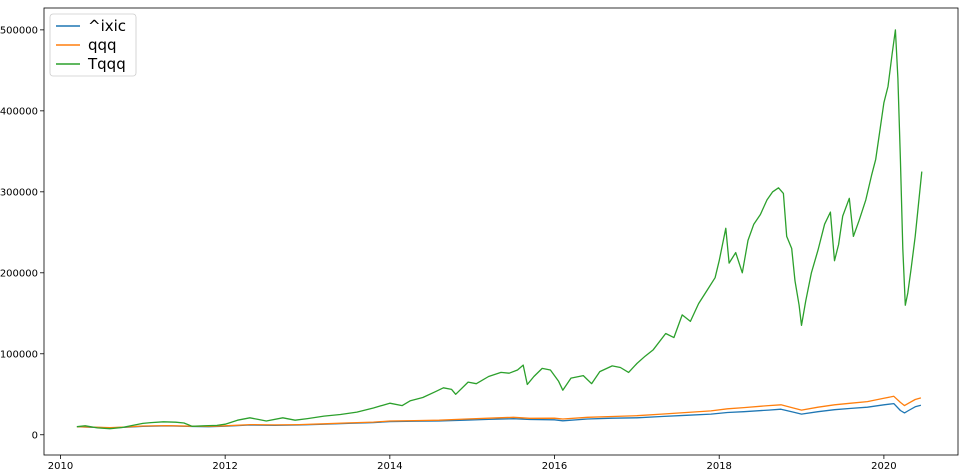  Describe the element at coordinates (19, 273) in the screenshot. I see `y-tick-label: 200000` at that location.